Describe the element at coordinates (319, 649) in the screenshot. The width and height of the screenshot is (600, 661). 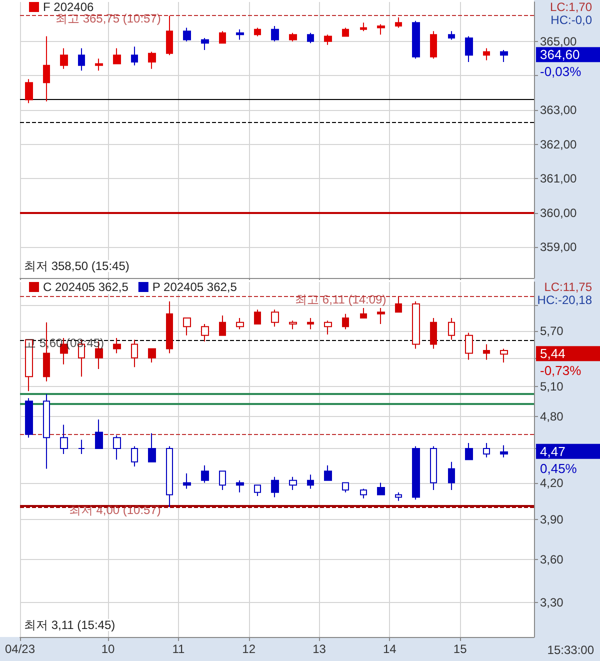
I see `x-tick-label: 13` at that location.